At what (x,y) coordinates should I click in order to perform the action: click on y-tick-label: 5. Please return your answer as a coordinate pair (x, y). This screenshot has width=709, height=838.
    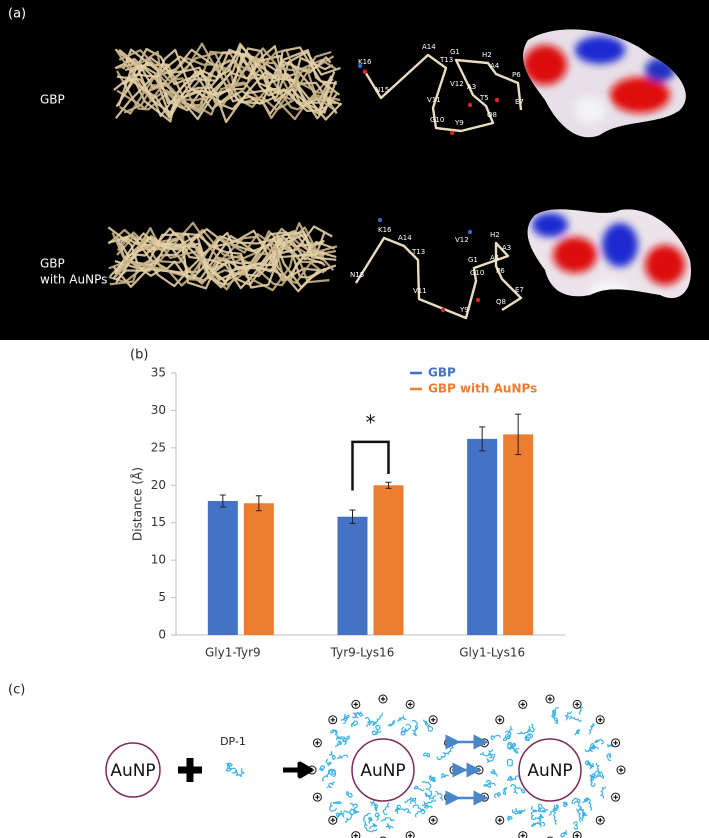
    Looking at the image, I should click on (162, 597).